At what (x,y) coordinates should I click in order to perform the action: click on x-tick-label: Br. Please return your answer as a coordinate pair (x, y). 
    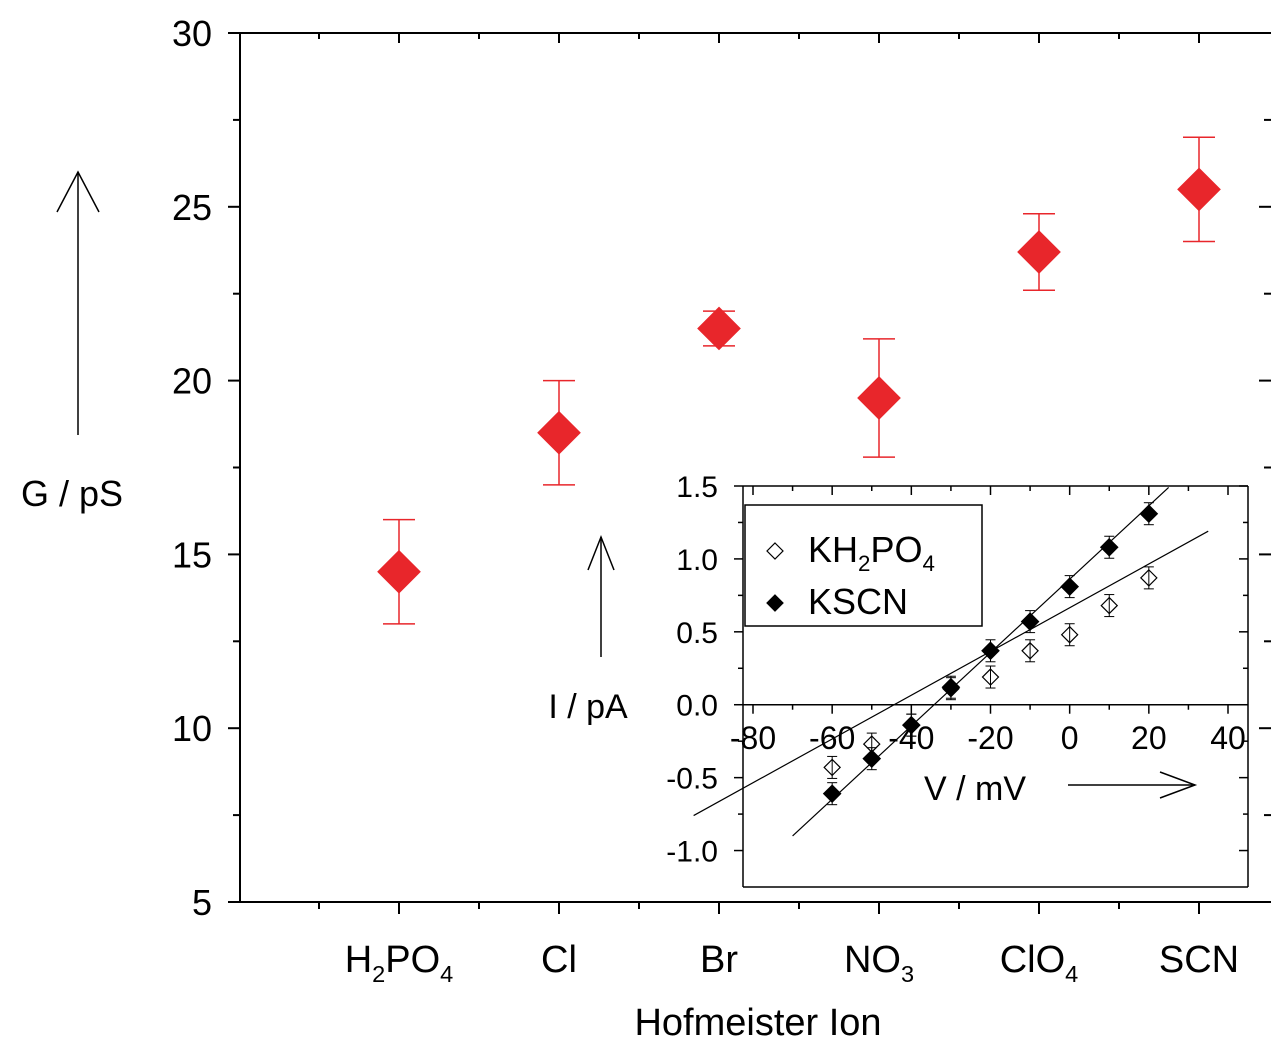
    Looking at the image, I should click on (719, 960).